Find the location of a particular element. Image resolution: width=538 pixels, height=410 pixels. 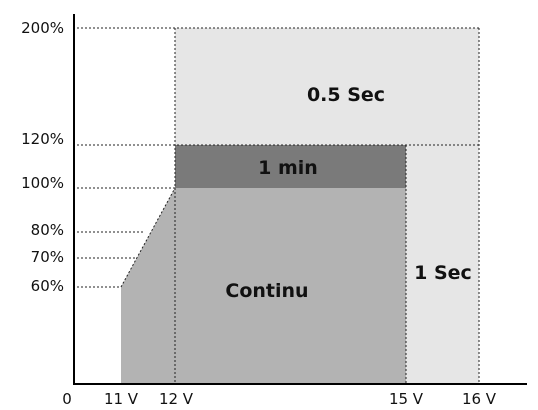

y-tick-70: 70% is located at coordinates (47, 257).